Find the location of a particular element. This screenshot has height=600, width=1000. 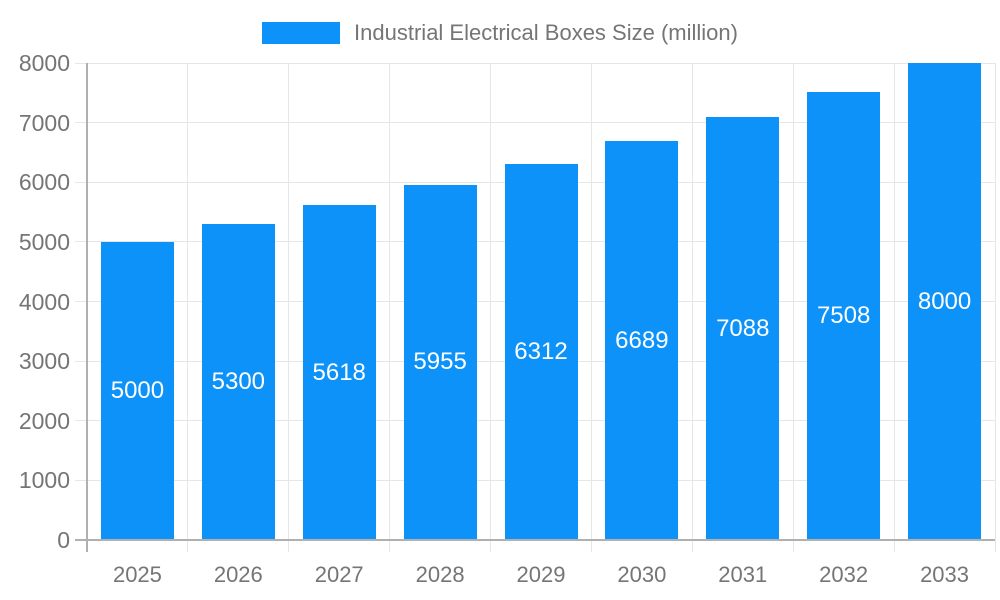

x-tick-label: 2031 is located at coordinates (743, 574).